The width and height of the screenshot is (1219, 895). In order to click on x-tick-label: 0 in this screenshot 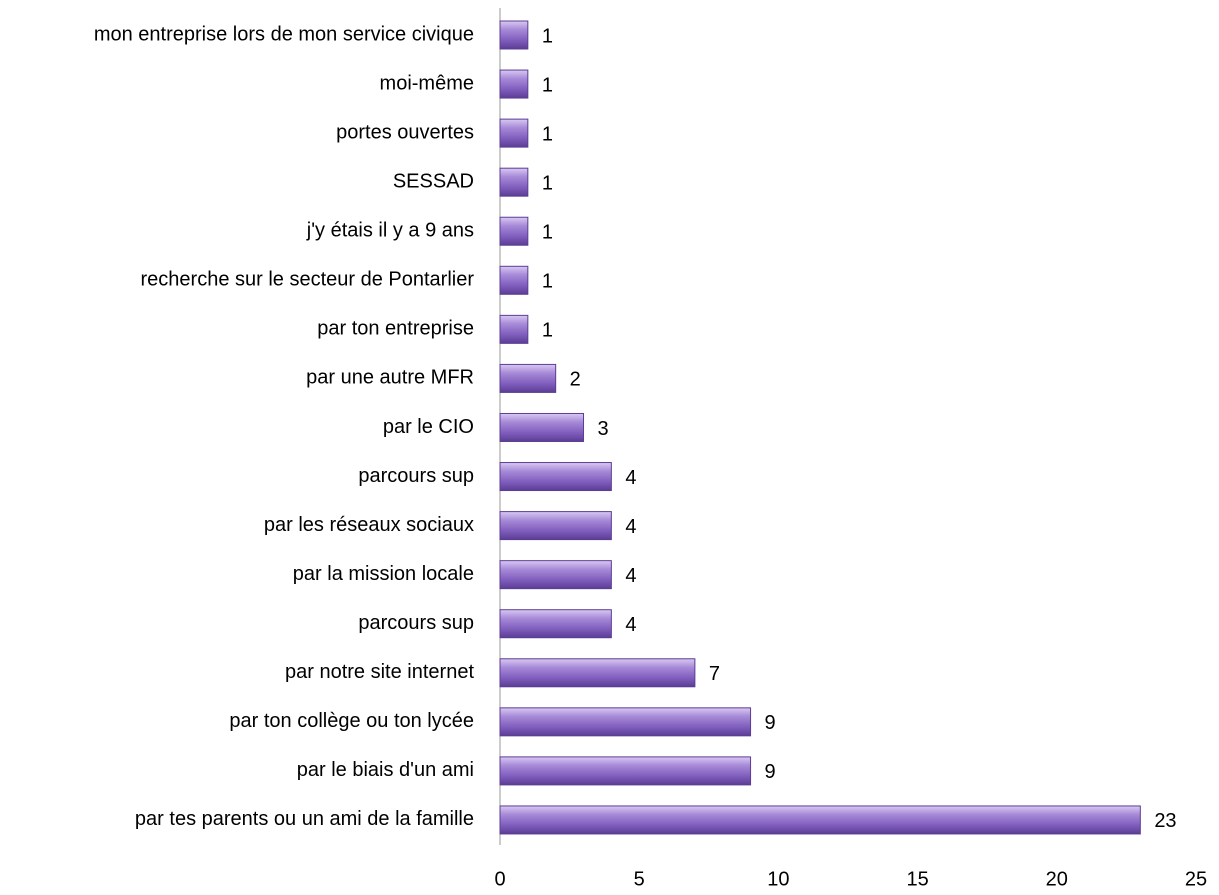, I will do `click(499, 879)`.